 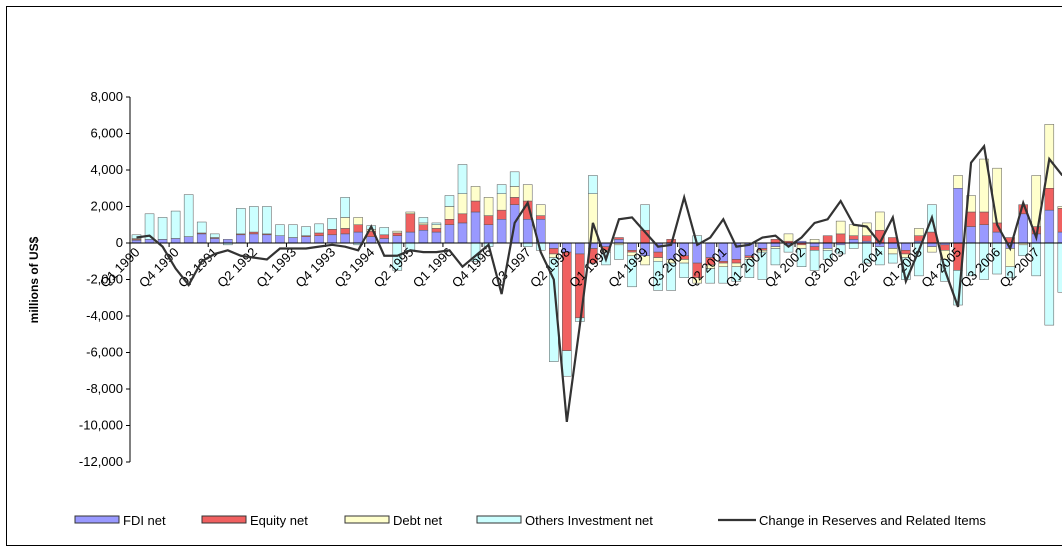 What do you see at coordinates (101, 461) in the screenshot?
I see `y-tick-label: -12,000` at bounding box center [101, 461].